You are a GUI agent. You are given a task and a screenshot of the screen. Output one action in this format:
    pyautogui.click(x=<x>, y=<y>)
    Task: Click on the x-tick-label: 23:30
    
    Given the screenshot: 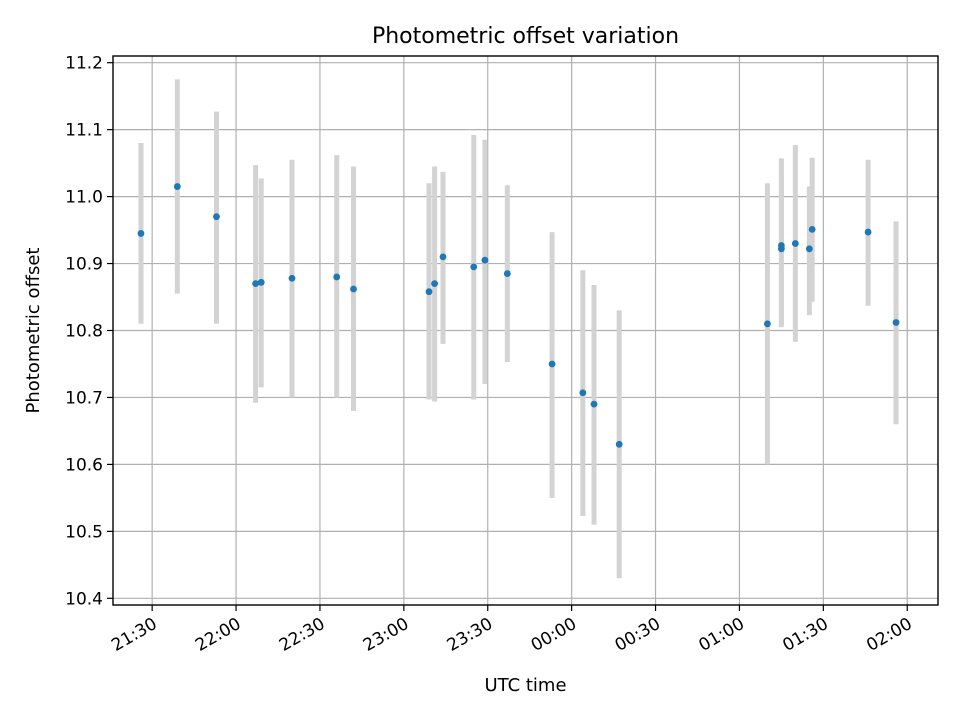 What is the action you would take?
    pyautogui.click(x=470, y=635)
    